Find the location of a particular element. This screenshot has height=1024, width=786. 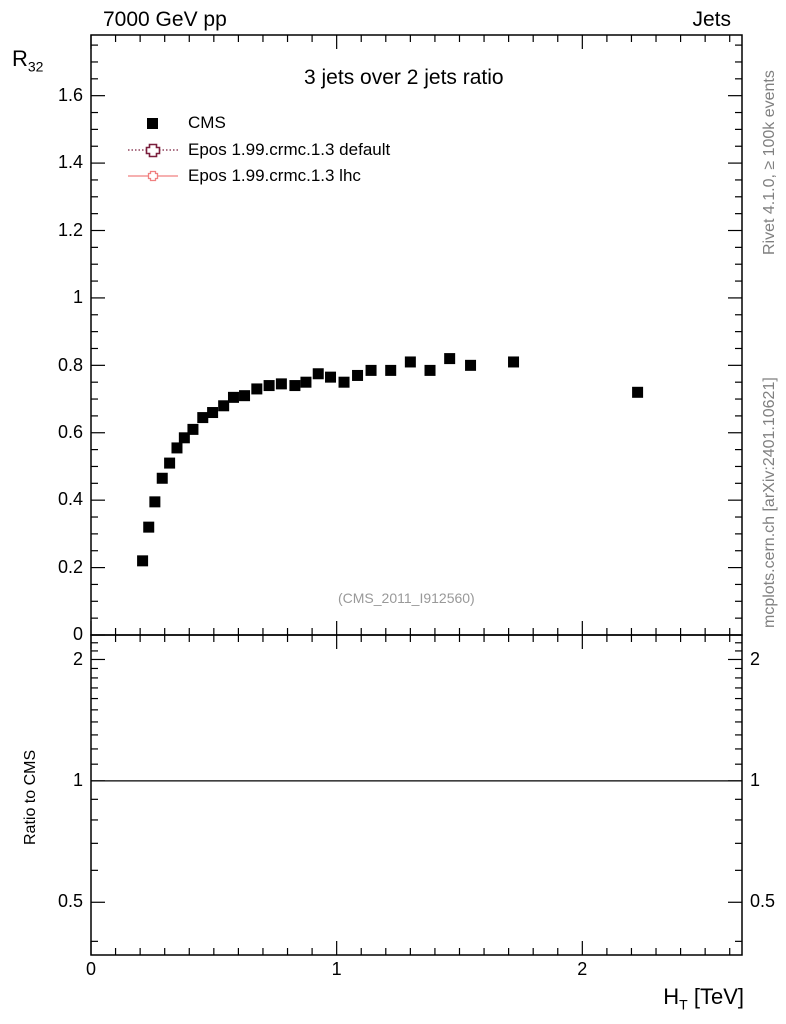

y-tick-label: 1.2 is located at coordinates (70, 229).